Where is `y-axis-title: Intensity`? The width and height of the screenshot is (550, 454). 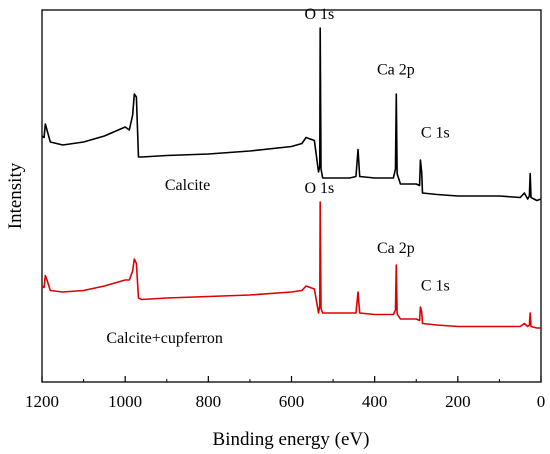 y-axis-title: Intensity is located at coordinates (15, 195).